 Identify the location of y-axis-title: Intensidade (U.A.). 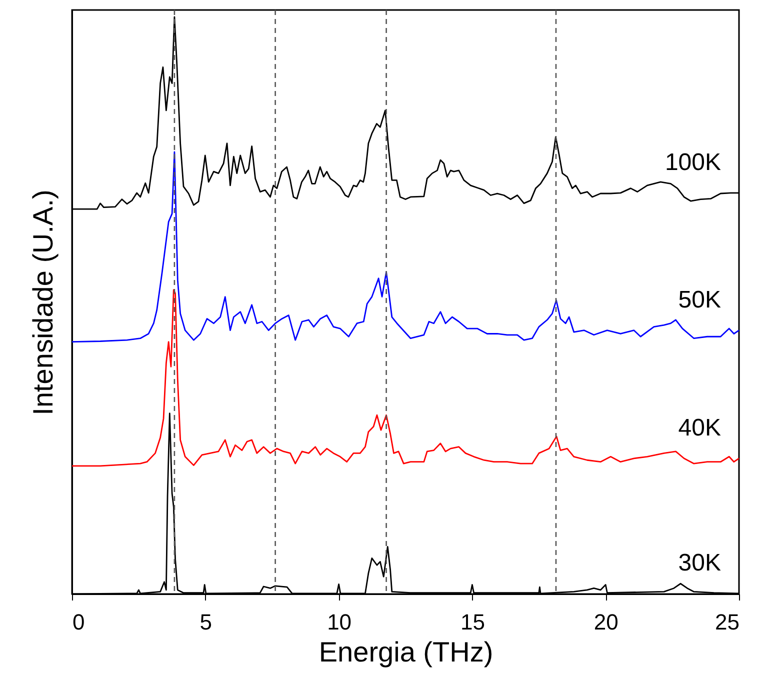
(43, 303).